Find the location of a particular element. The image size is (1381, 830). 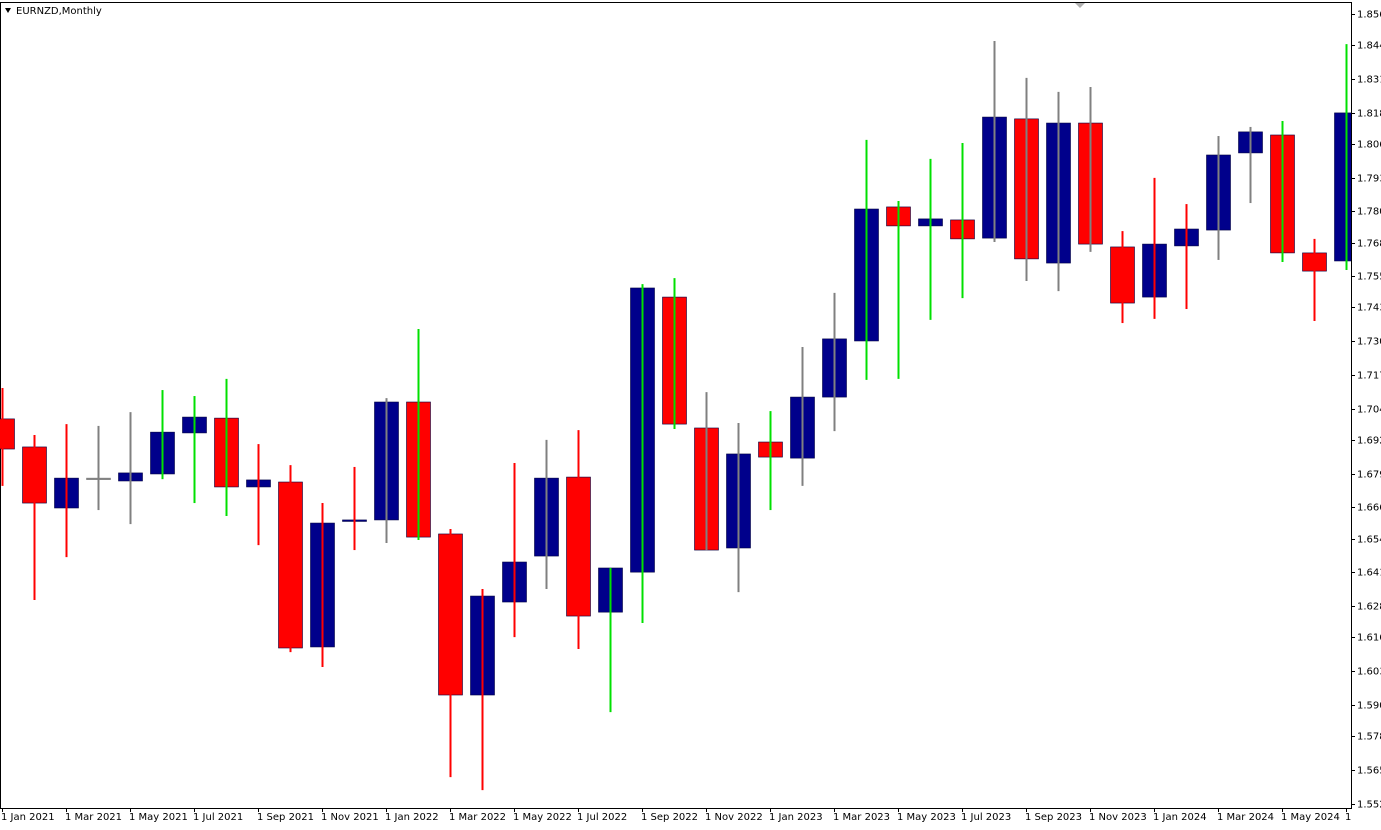

y-tick-label: 1.616 is located at coordinates (1369, 638).